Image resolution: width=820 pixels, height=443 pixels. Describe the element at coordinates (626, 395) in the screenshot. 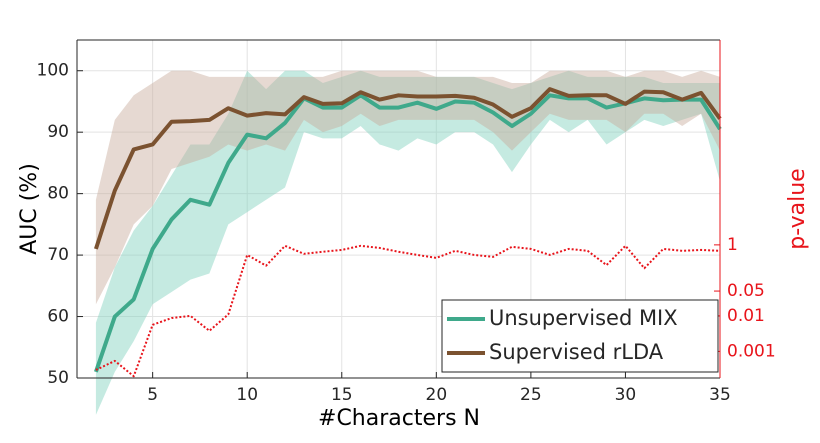

I see `x-tick-label: 30` at that location.